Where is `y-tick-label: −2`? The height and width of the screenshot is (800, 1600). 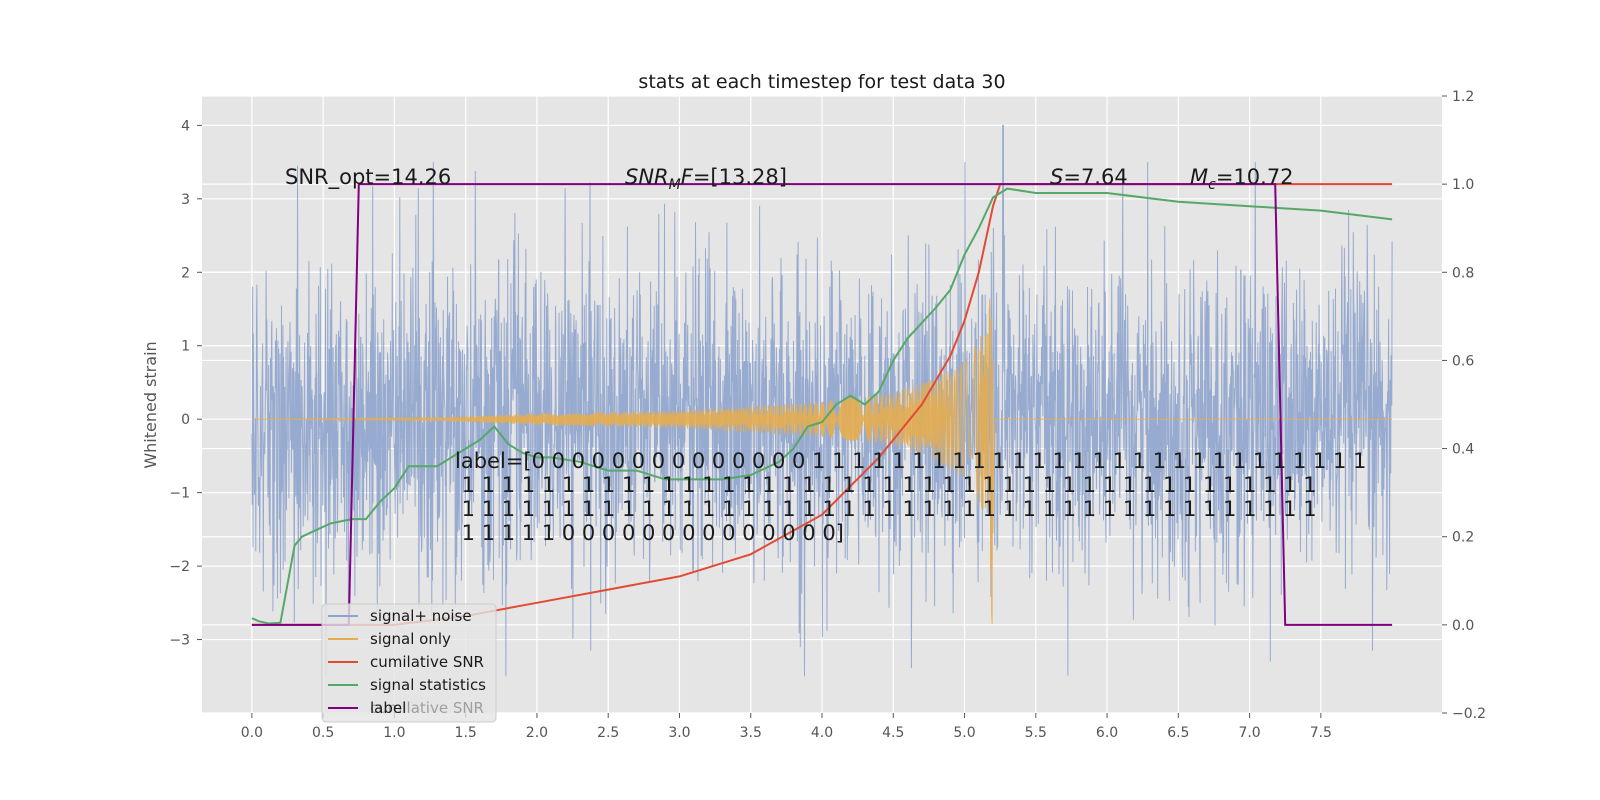
y-tick-label: −2 is located at coordinates (179, 567).